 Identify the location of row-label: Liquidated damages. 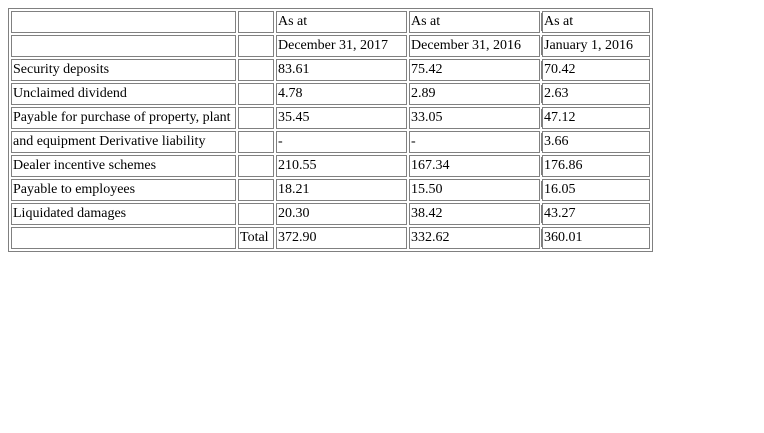
(123, 214).